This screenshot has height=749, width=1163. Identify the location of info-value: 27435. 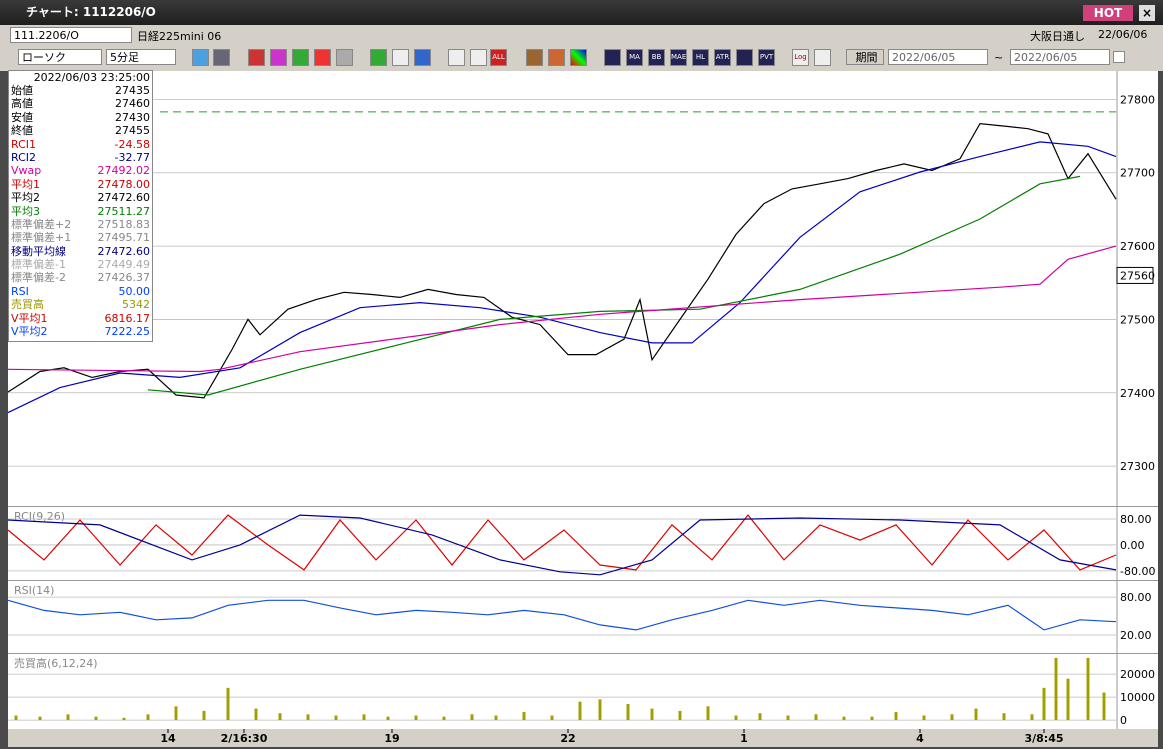
(132, 90).